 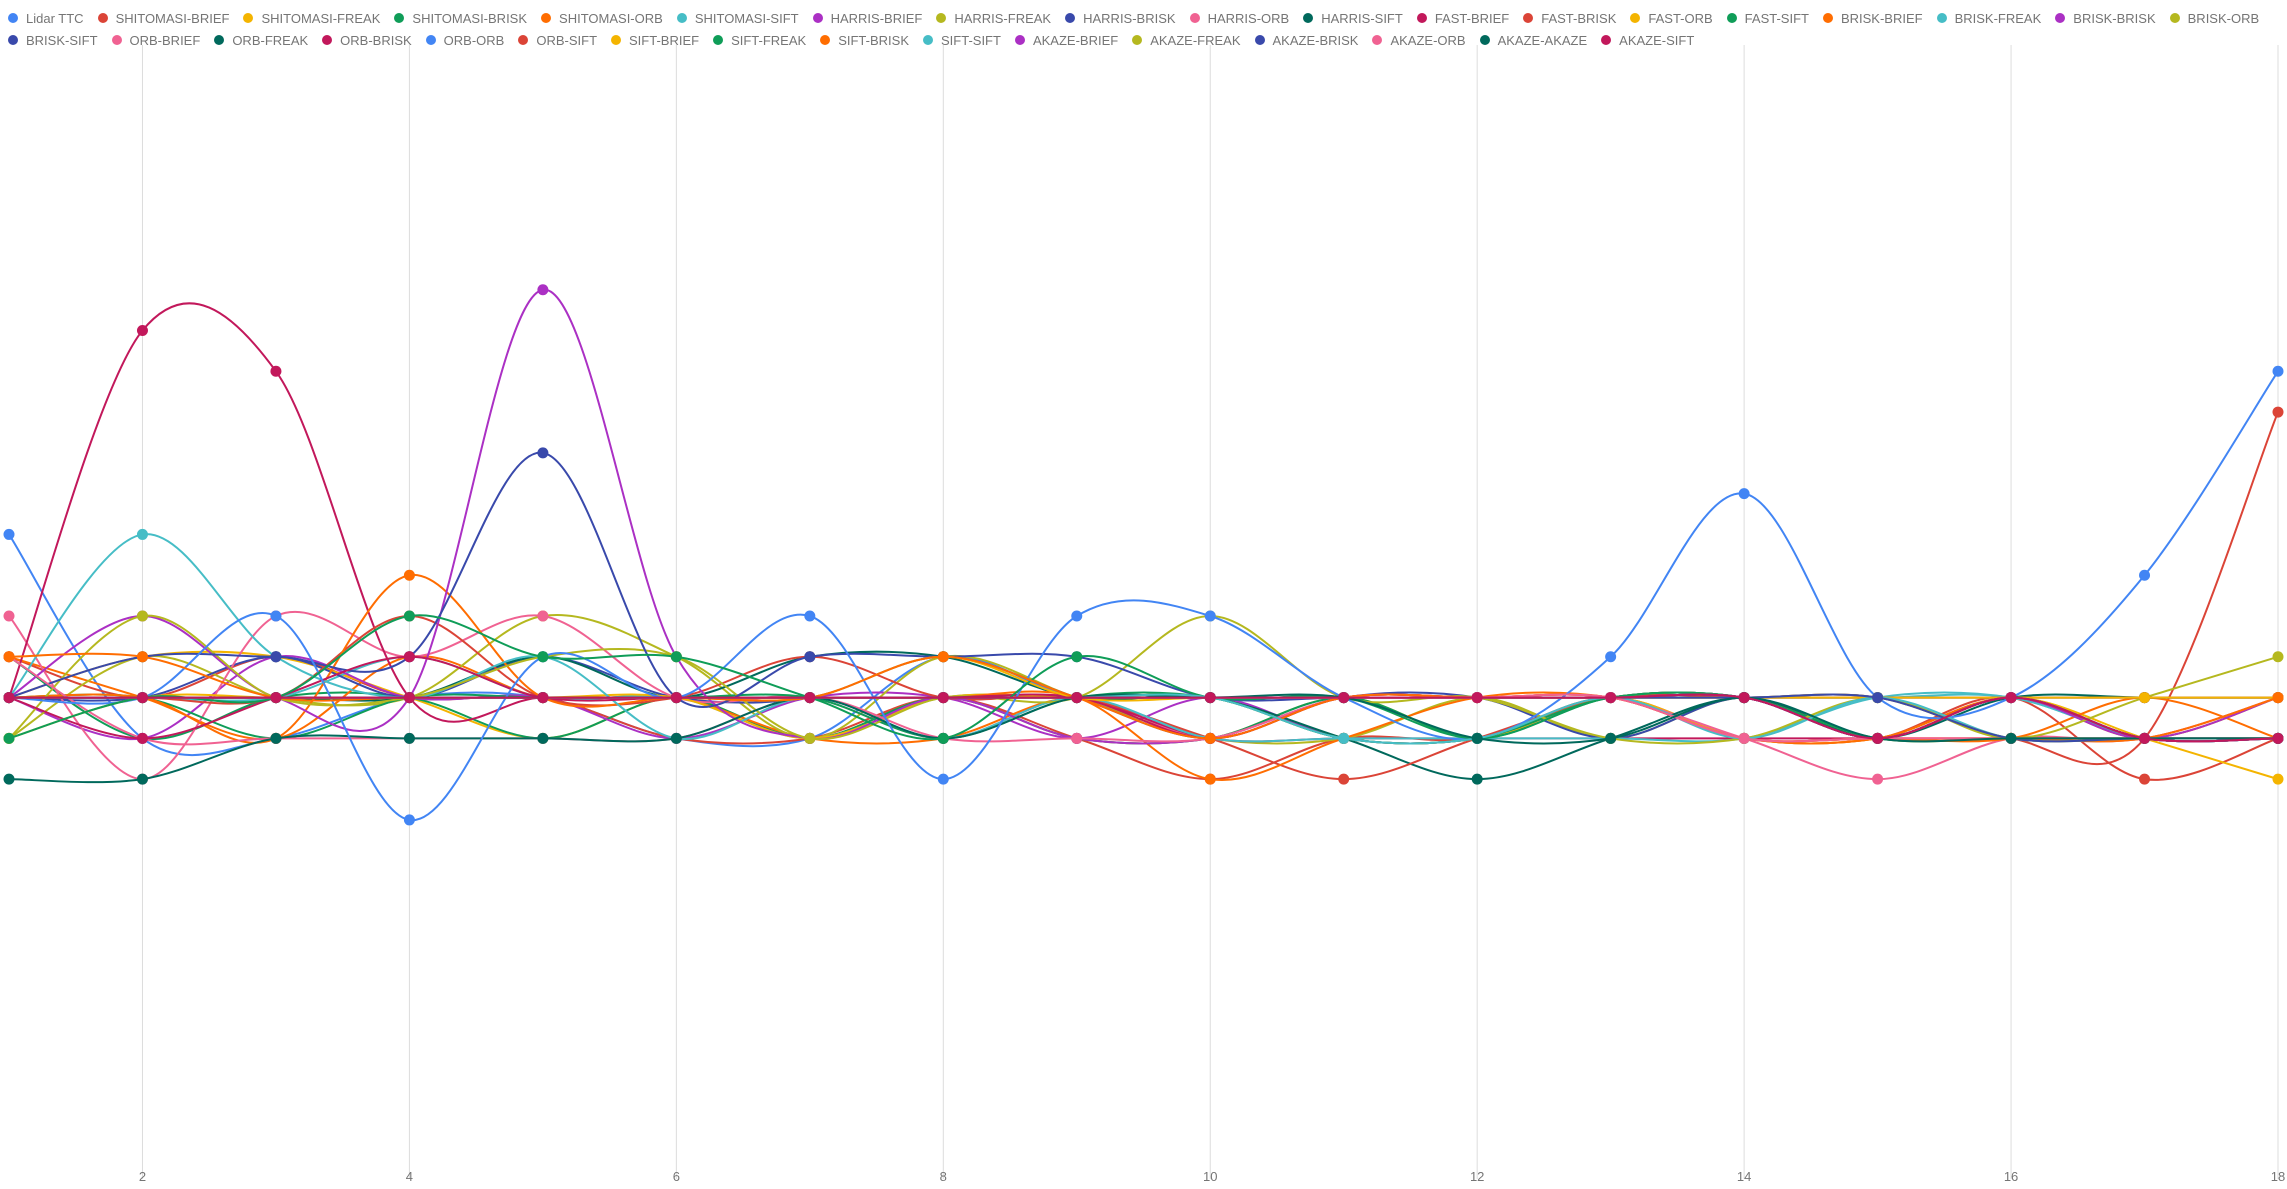 I want to click on legend-item: SHITOMASI-BRISK, so click(x=460, y=18).